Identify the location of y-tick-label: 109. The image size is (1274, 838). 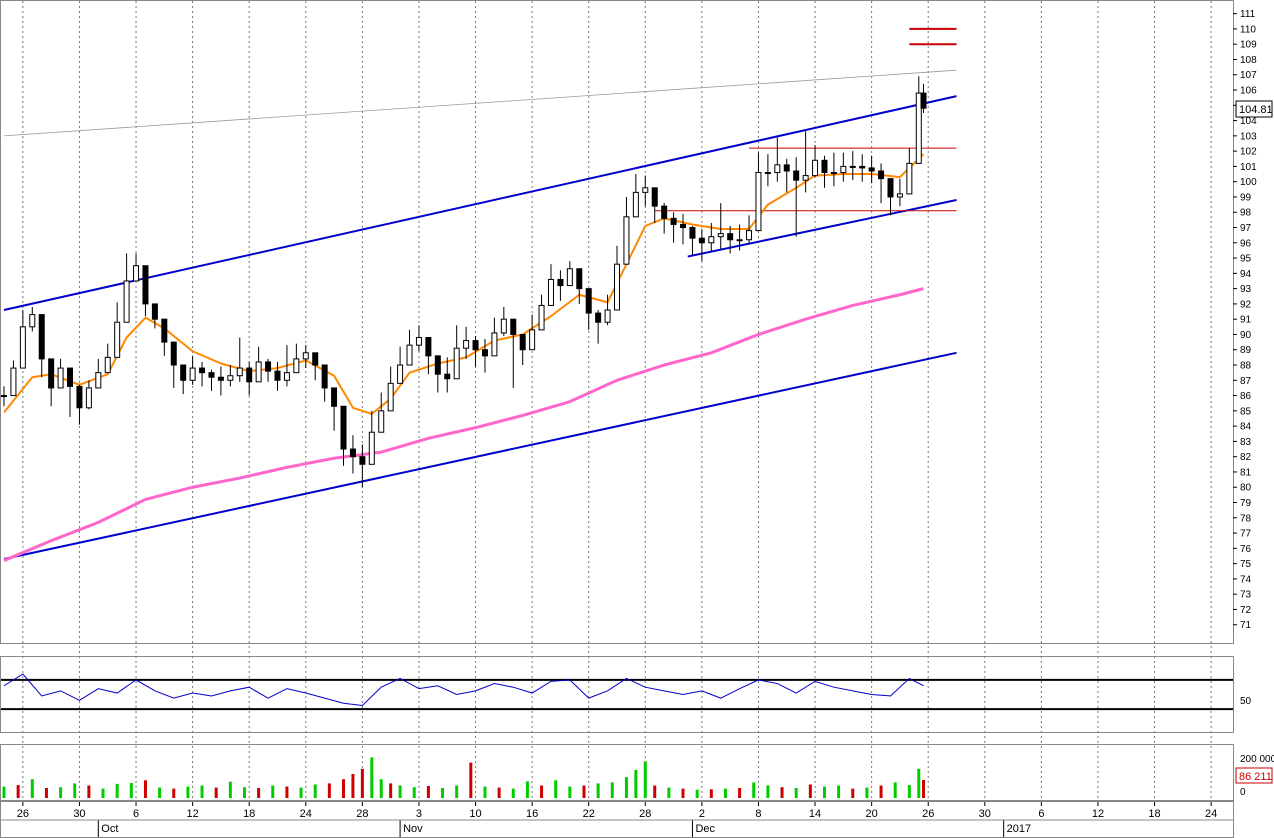
(1248, 45).